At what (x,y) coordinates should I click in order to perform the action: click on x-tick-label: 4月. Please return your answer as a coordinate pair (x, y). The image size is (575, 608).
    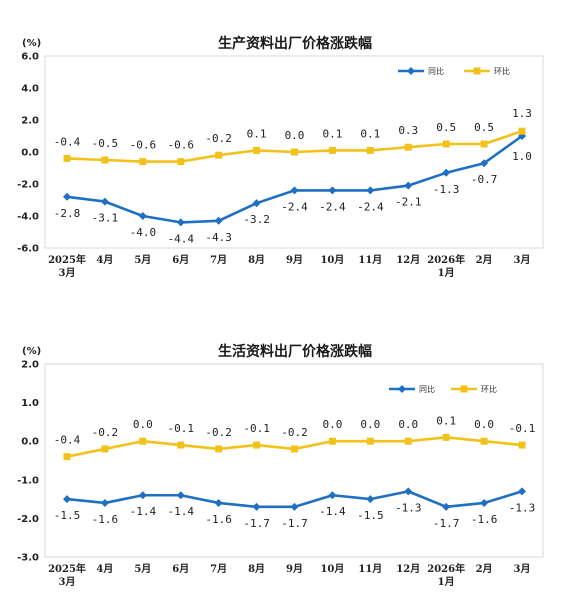
    Looking at the image, I should click on (104, 260).